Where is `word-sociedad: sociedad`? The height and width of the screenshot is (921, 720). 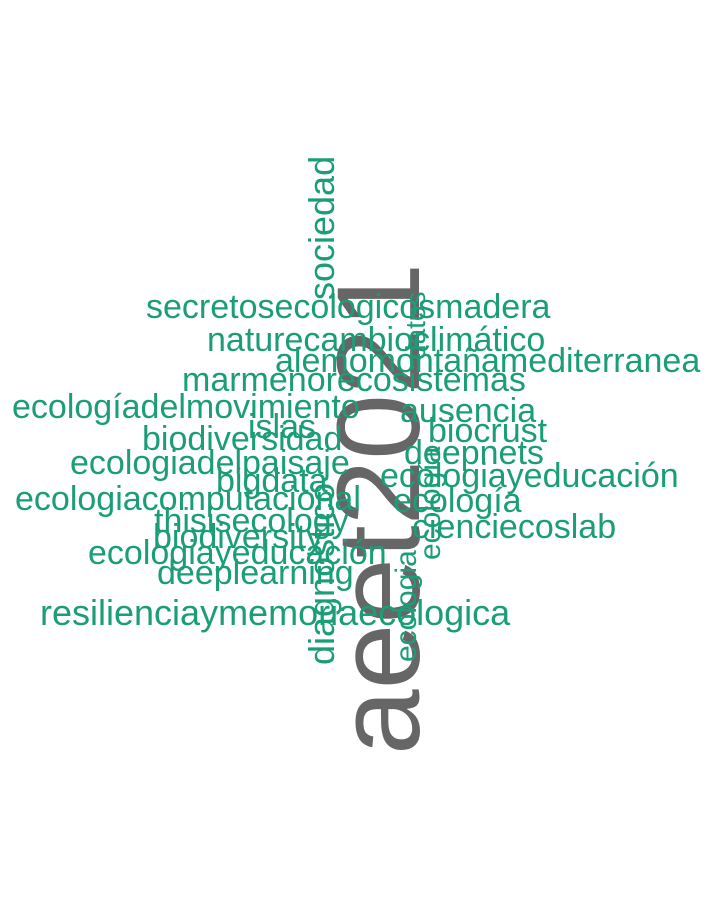 word-sociedad: sociedad is located at coordinates (321, 227).